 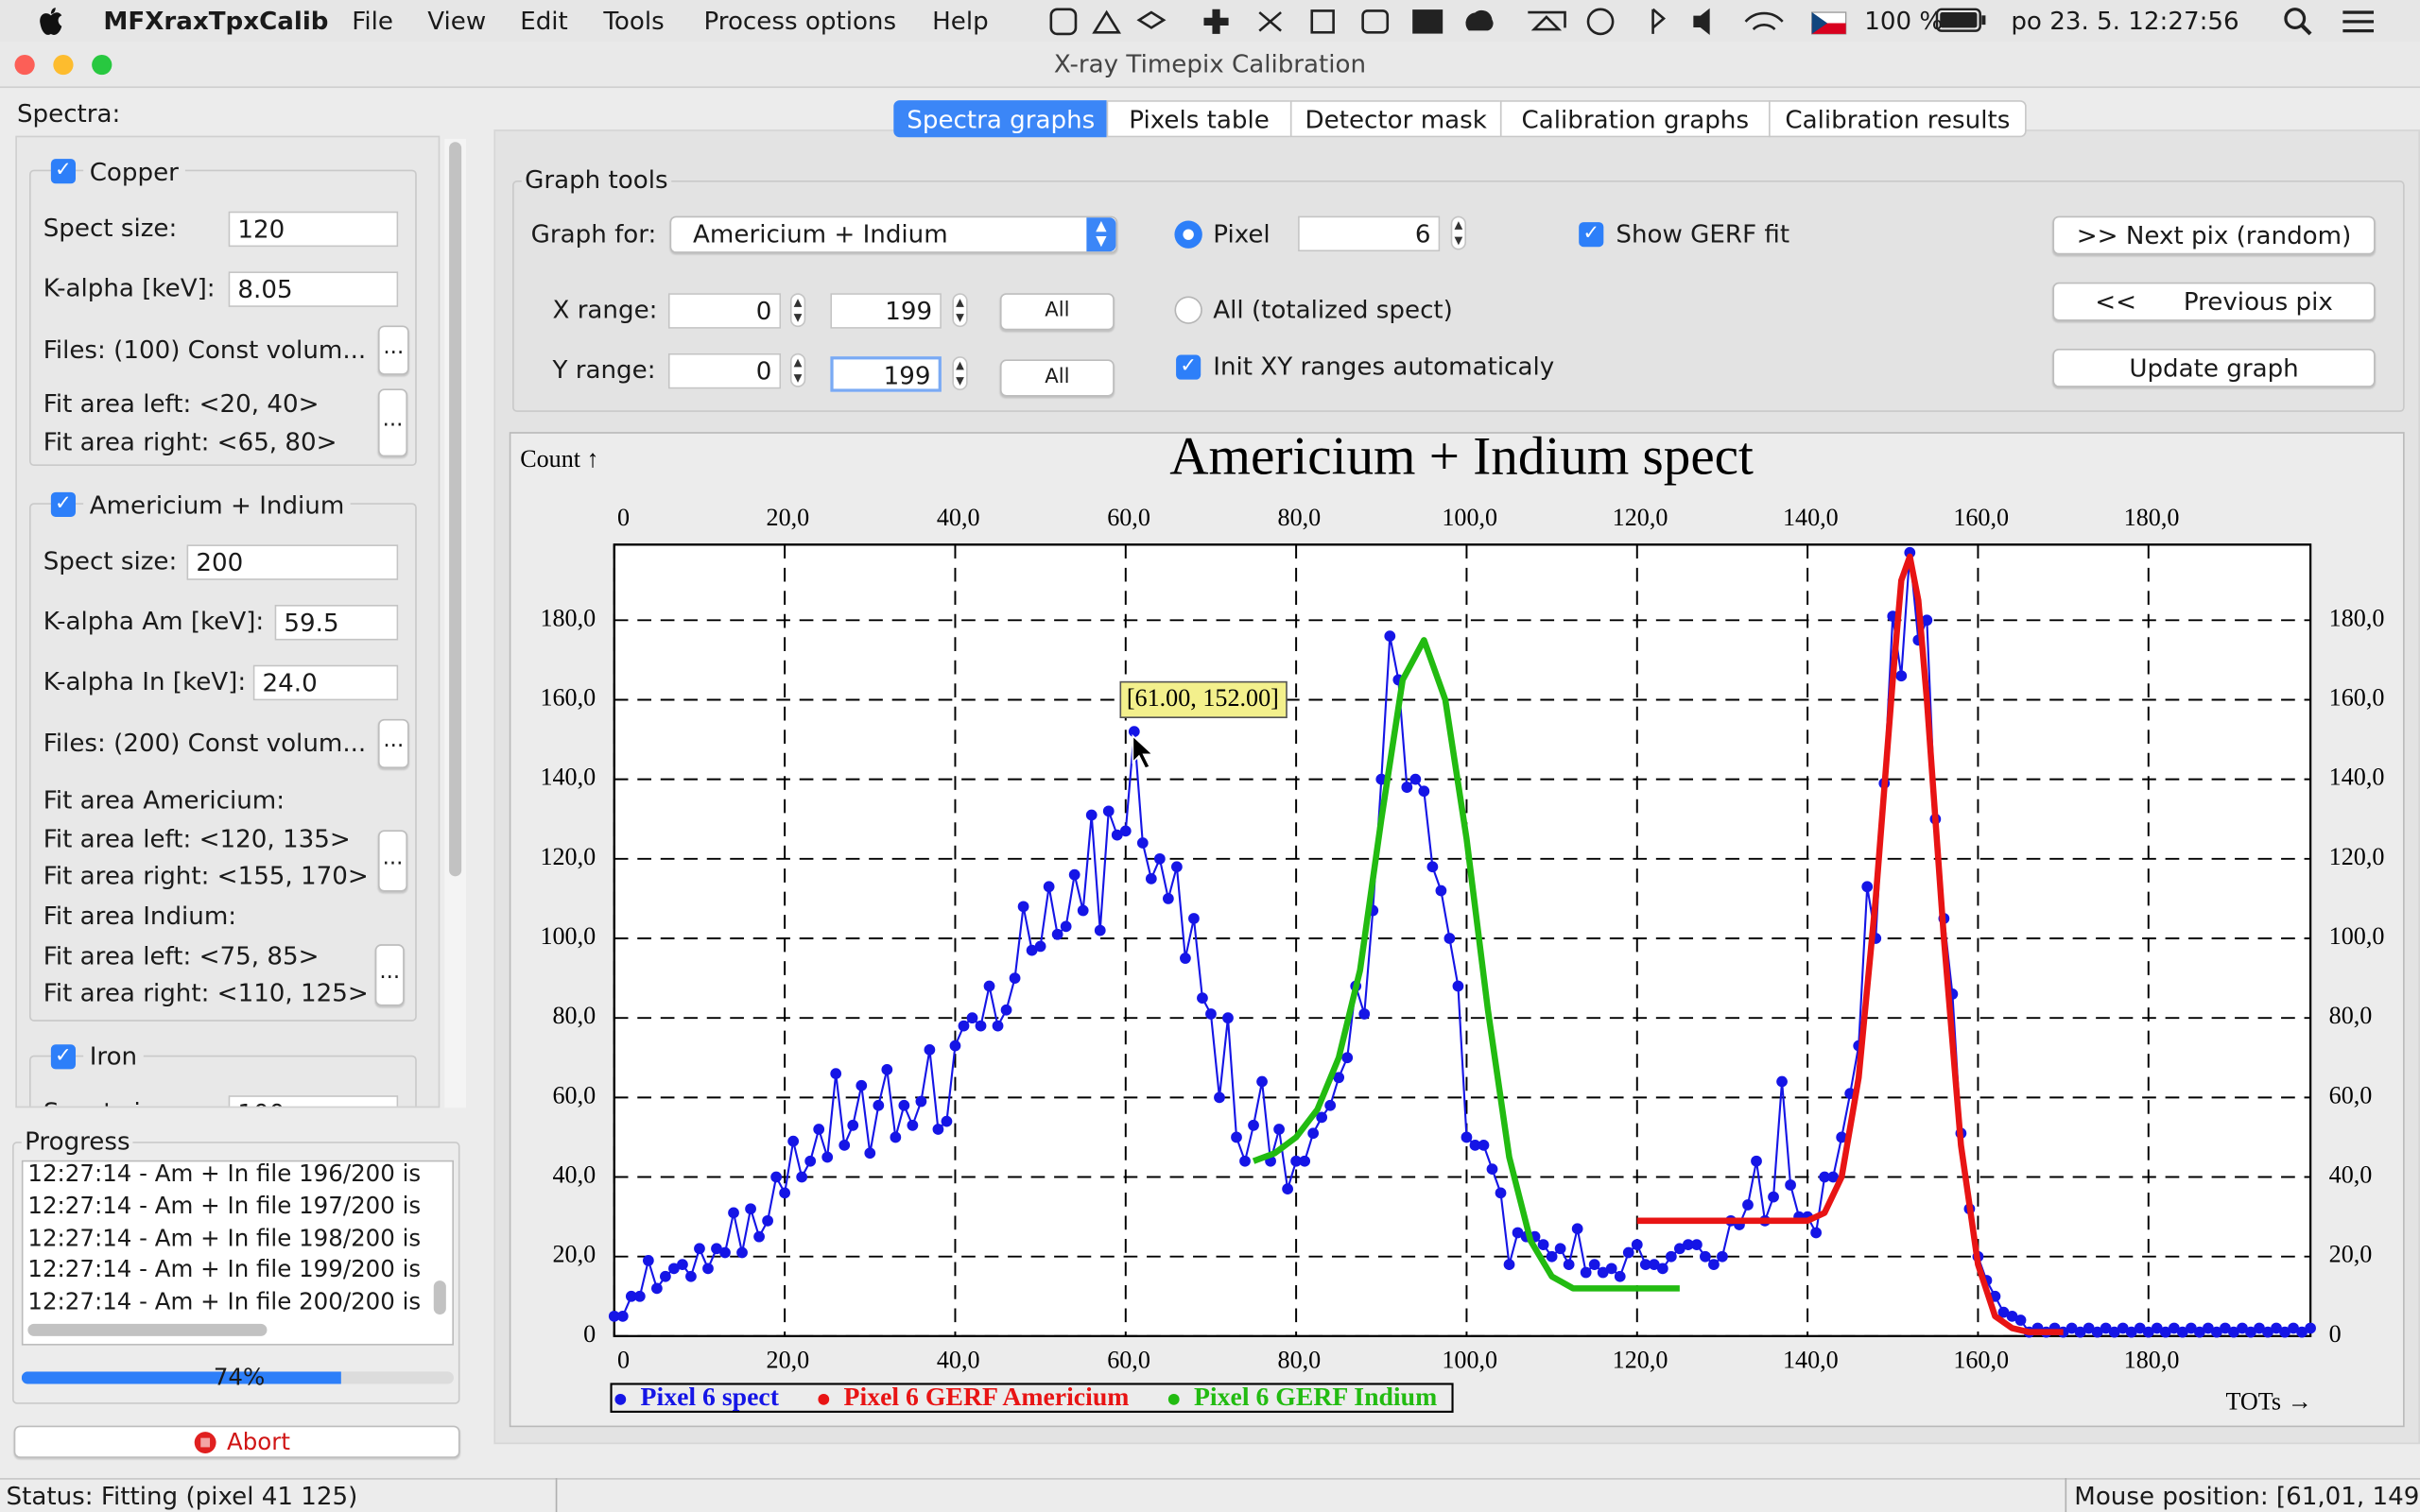 What do you see at coordinates (181, 403) in the screenshot?
I see `fit-area: Fit area left: <20, 40>` at bounding box center [181, 403].